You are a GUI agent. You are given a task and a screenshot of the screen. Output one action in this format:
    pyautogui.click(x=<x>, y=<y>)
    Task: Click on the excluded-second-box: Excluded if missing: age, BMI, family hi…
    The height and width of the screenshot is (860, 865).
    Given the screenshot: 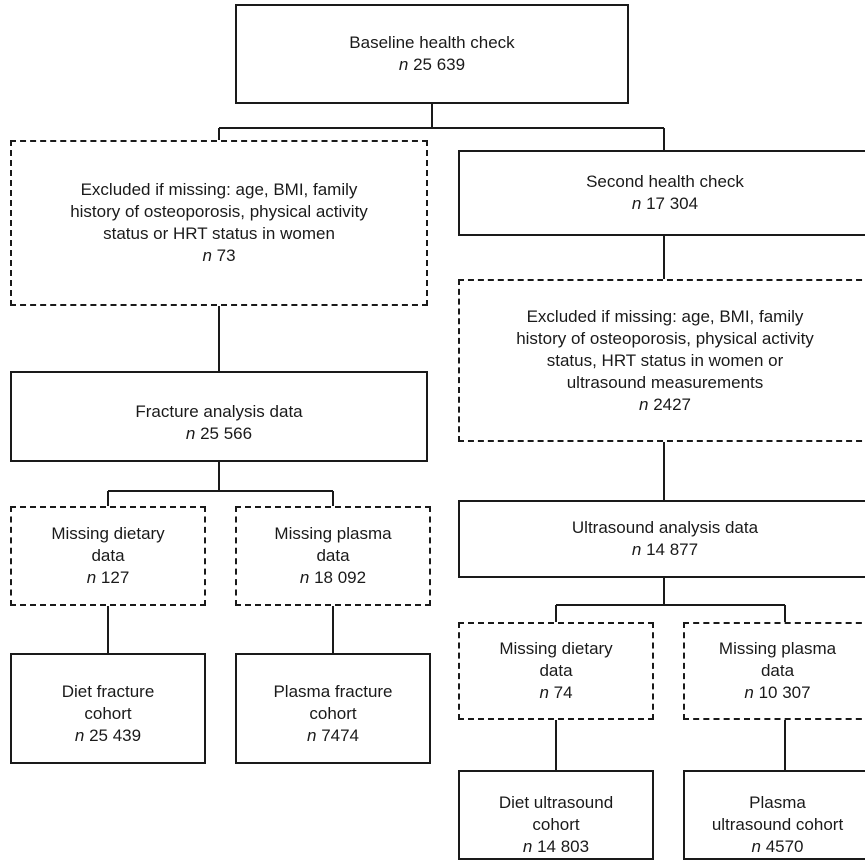 What is the action you would take?
    pyautogui.click(x=661, y=360)
    